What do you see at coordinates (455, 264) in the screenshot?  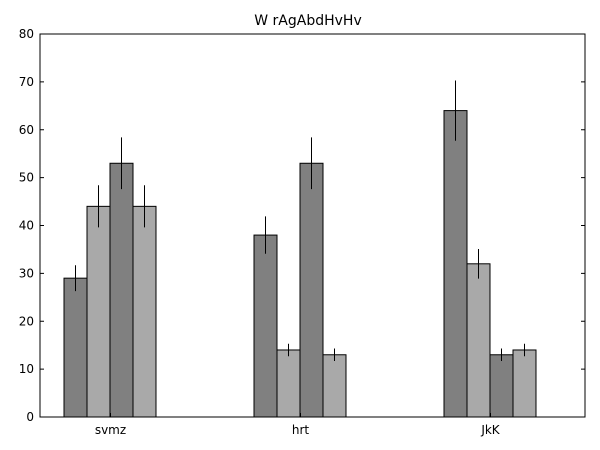 I see `bar-JkK-s1` at bounding box center [455, 264].